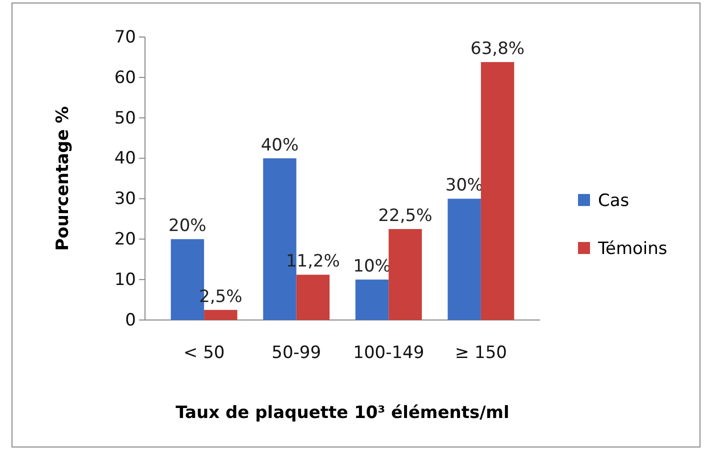 The image size is (704, 450). Describe the element at coordinates (614, 201) in the screenshot. I see `legend-label: Cas` at that location.